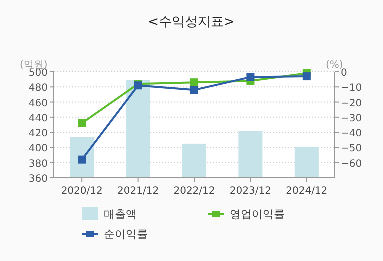  What do you see at coordinates (38, 134) in the screenshot?
I see `y-tick-label: 420` at bounding box center [38, 134].